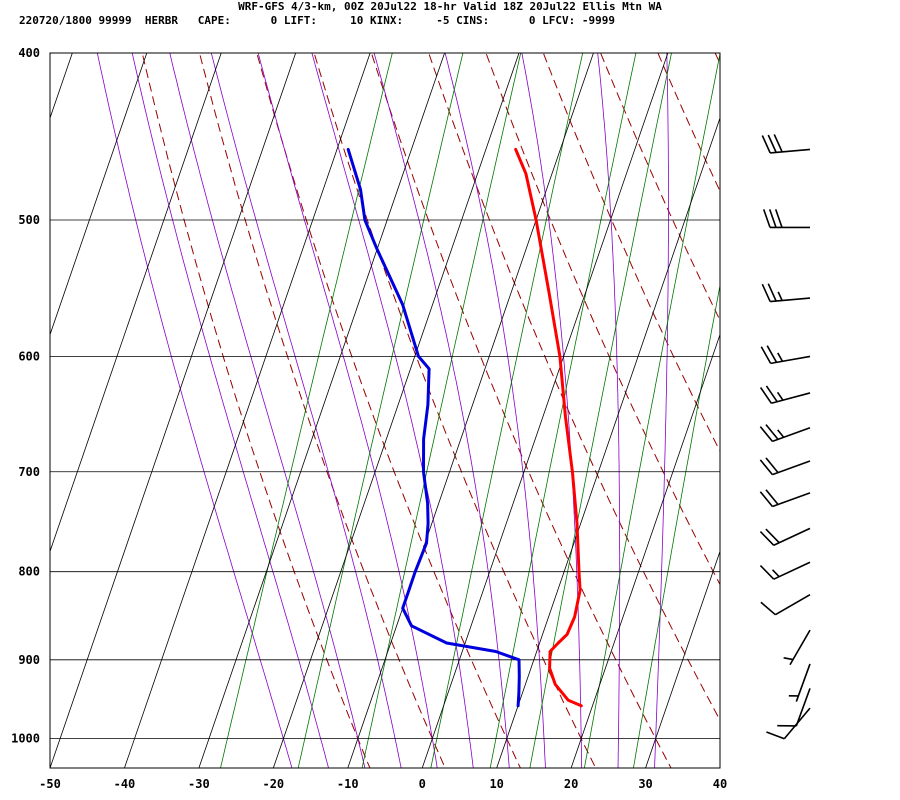 This screenshot has height=800, width=900. What do you see at coordinates (29, 53) in the screenshot?
I see `pressure-tick-label: 400` at bounding box center [29, 53].